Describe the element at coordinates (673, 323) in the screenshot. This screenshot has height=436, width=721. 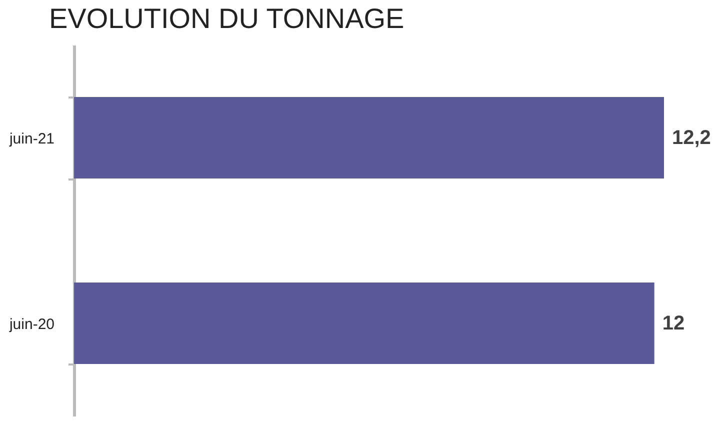
I see `data-label: 12` at that location.